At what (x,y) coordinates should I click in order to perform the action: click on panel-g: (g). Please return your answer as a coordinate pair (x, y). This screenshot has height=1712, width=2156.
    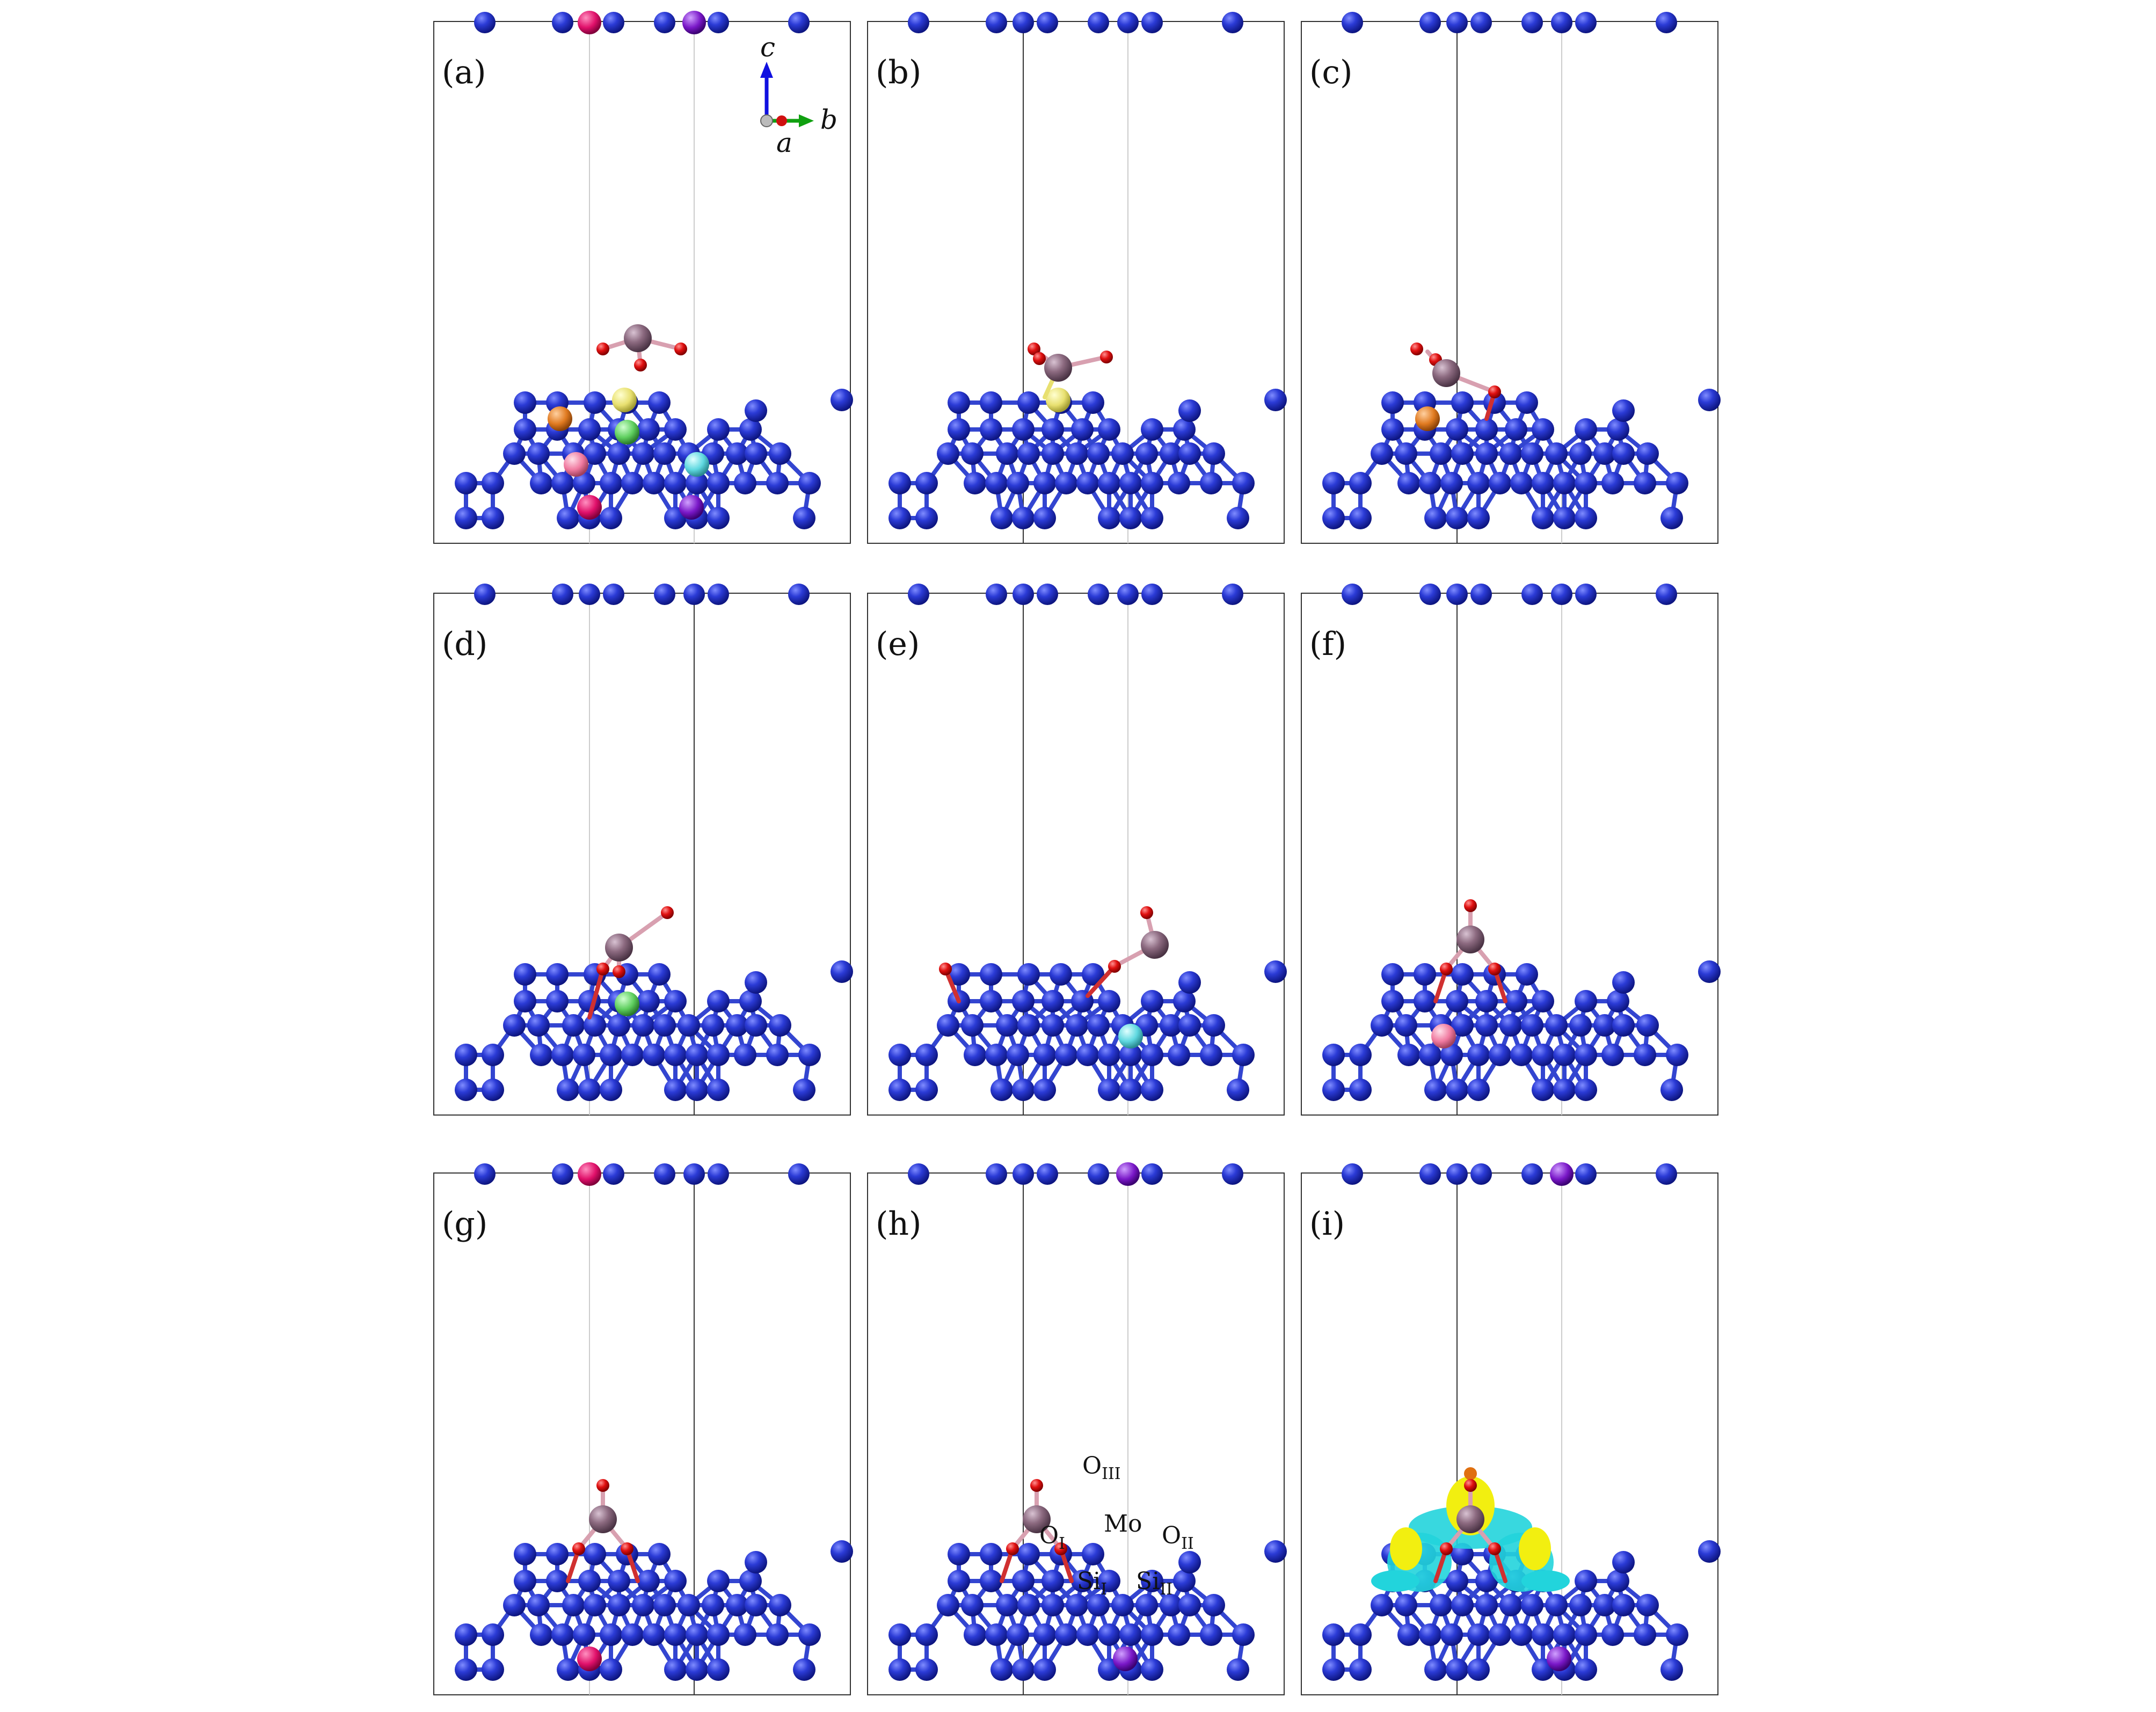
    Looking at the image, I should click on (643, 1428).